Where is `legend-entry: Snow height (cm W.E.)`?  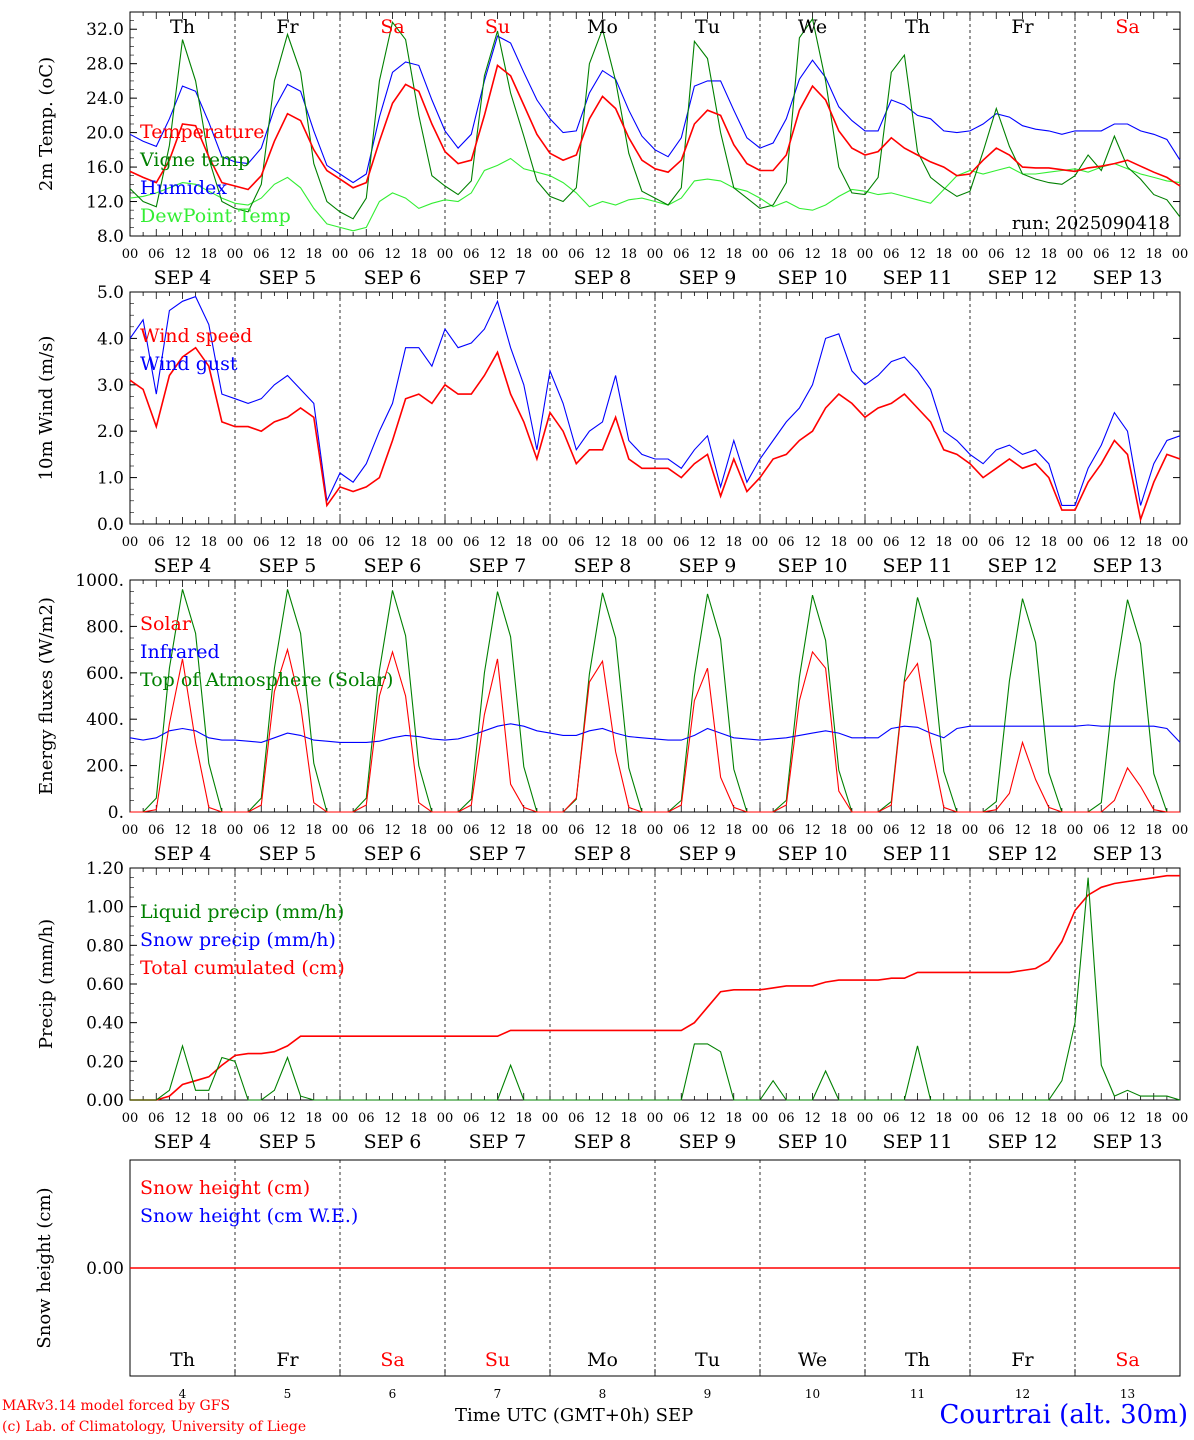
legend-entry: Snow height (cm W.E.) is located at coordinates (249, 1216).